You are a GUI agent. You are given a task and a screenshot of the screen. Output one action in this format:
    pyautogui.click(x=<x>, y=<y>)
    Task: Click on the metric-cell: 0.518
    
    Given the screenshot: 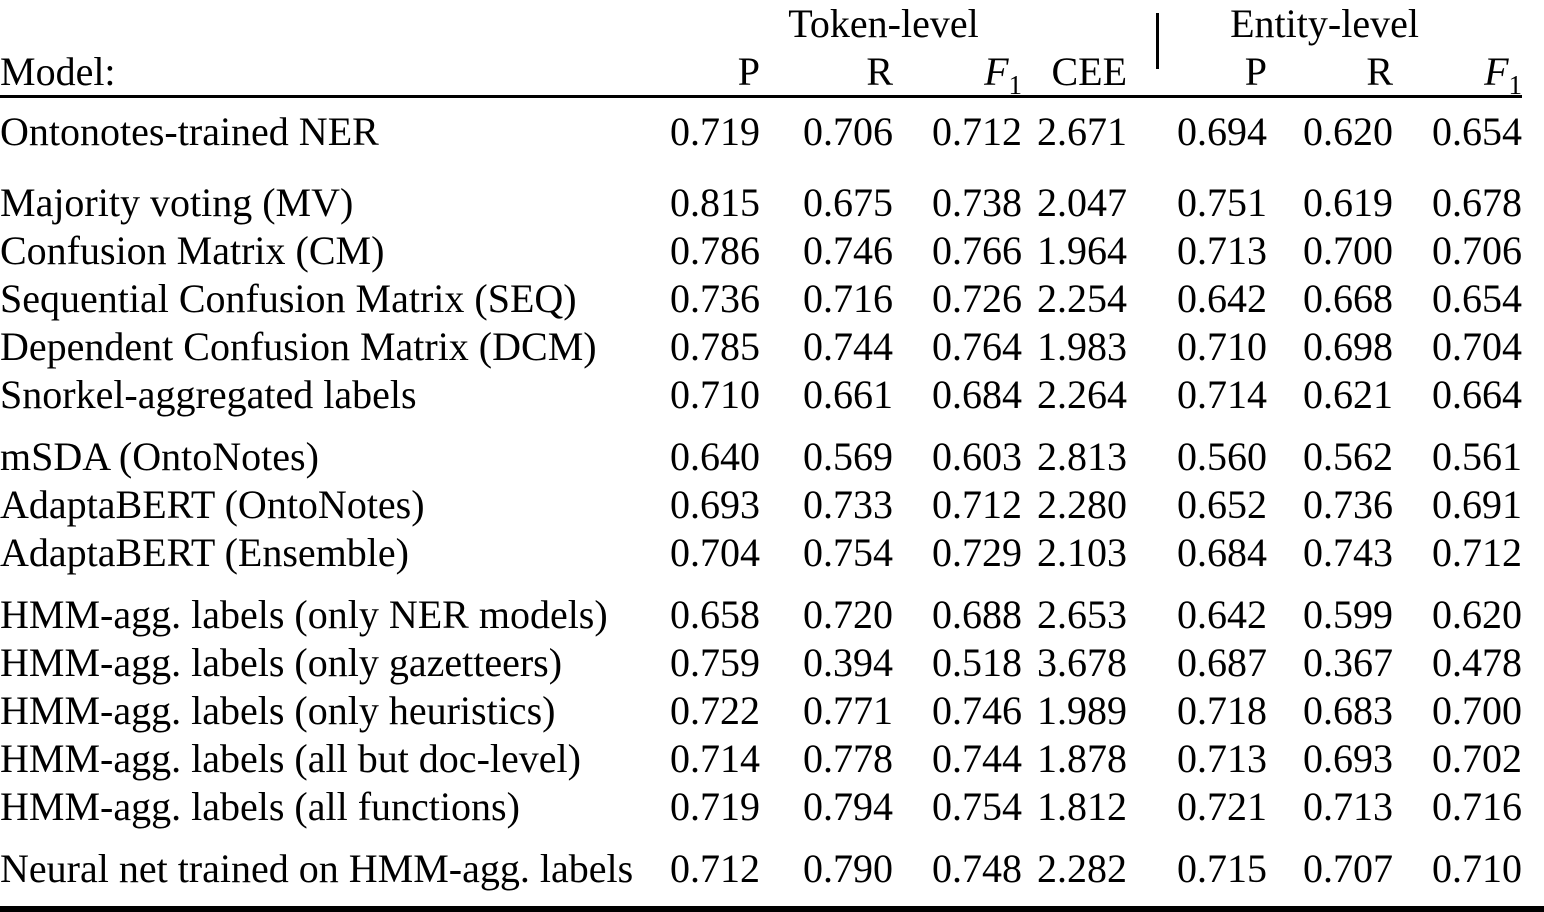 What is the action you would take?
    pyautogui.click(x=977, y=662)
    